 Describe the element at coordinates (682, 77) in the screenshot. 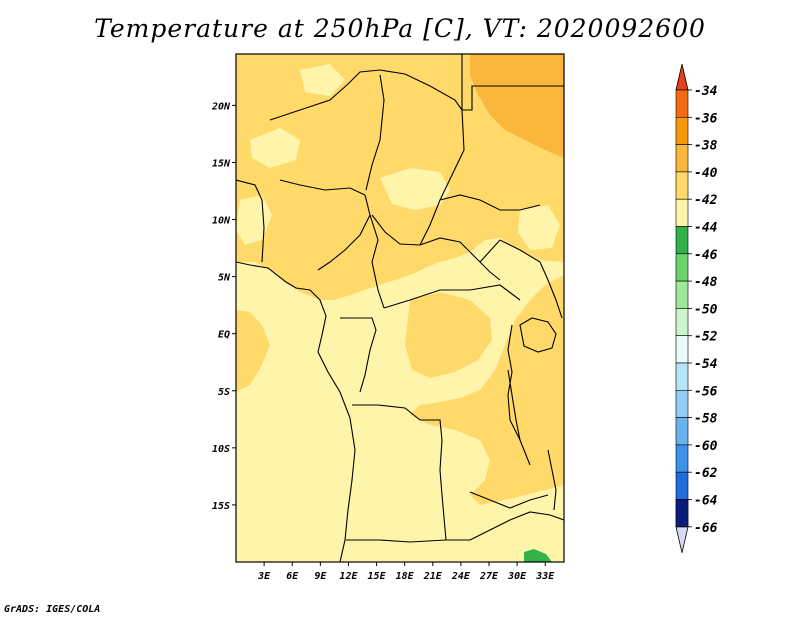

I see `legend-arrow-top` at that location.